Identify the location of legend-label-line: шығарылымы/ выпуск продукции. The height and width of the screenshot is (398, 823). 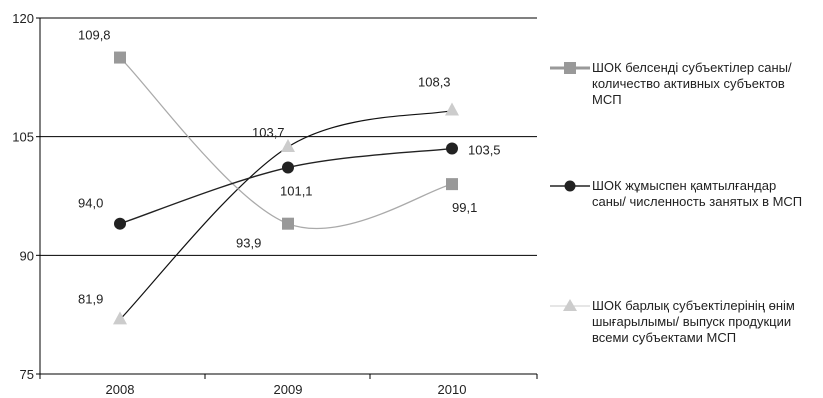
(692, 321).